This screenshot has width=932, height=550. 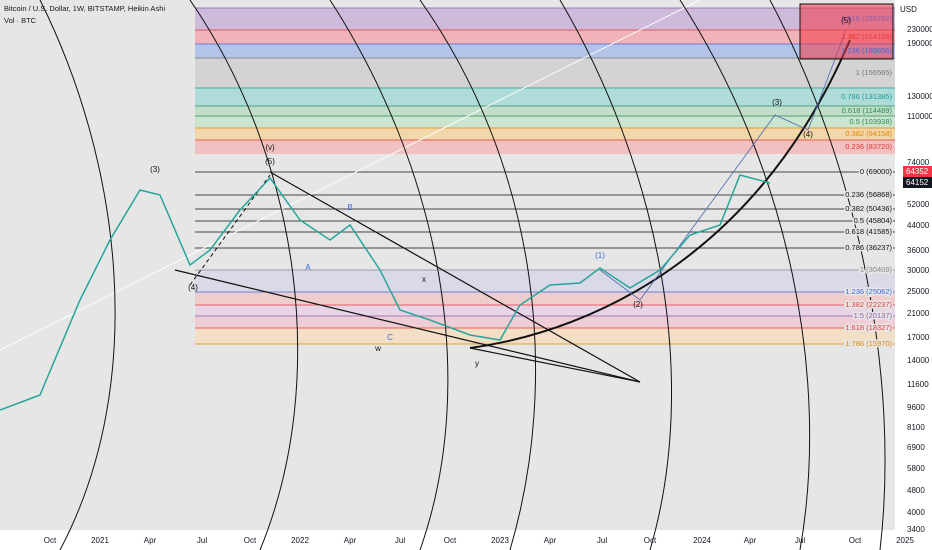 What do you see at coordinates (918, 270) in the screenshot?
I see `price-tick-label: 30000` at bounding box center [918, 270].